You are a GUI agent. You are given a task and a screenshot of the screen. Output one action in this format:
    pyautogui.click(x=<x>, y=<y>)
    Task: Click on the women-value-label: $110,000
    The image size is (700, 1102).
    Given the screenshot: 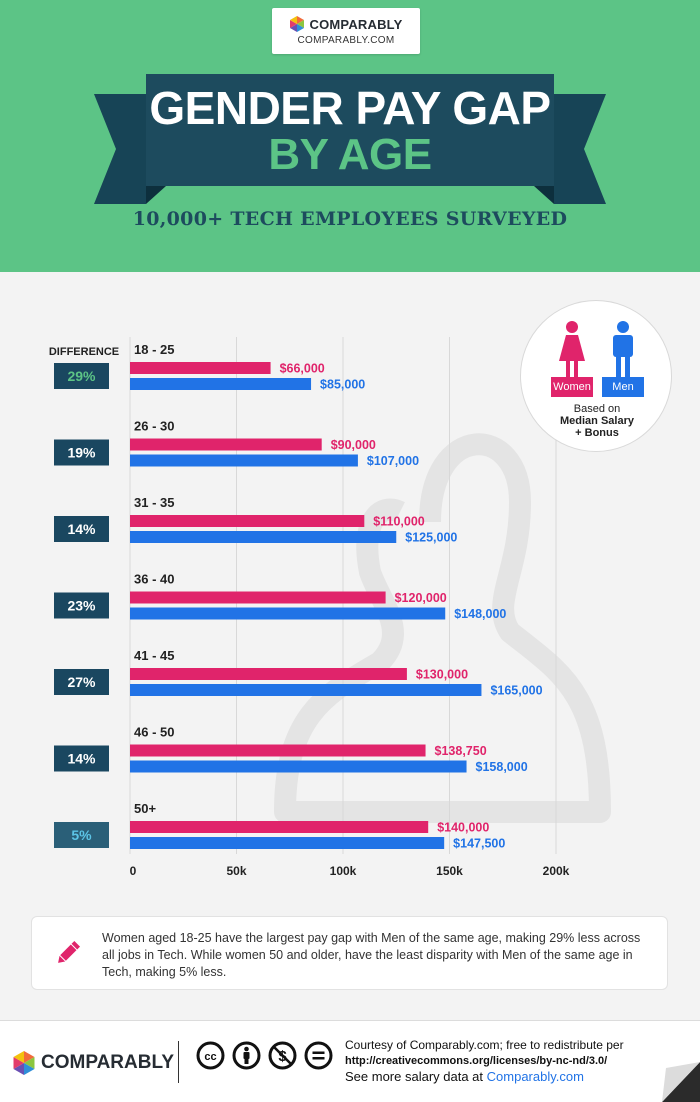 What is the action you would take?
    pyautogui.click(x=398, y=522)
    